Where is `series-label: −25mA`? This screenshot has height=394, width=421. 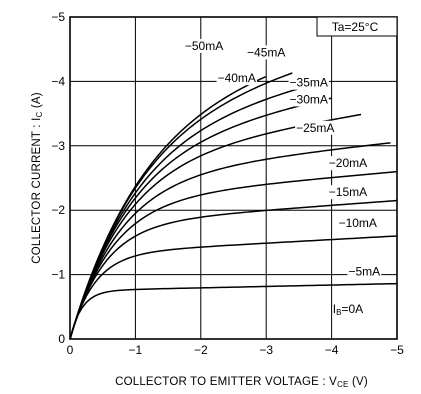 series-label: −25mA is located at coordinates (315, 128).